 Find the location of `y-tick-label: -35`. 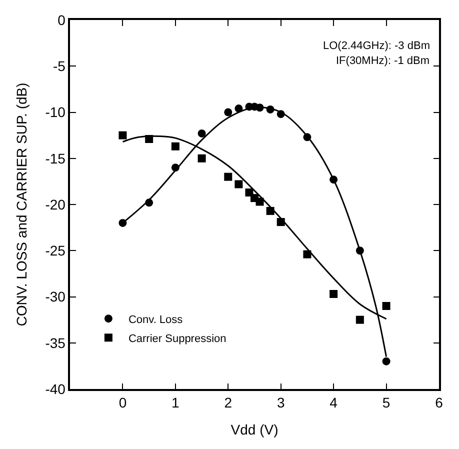

y-tick-label: -35 is located at coordinates (55, 342).